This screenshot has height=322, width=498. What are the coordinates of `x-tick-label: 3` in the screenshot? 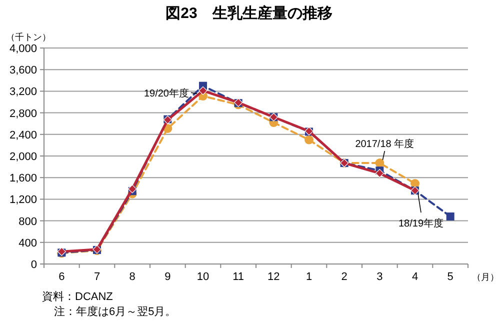 It's located at (379, 277).